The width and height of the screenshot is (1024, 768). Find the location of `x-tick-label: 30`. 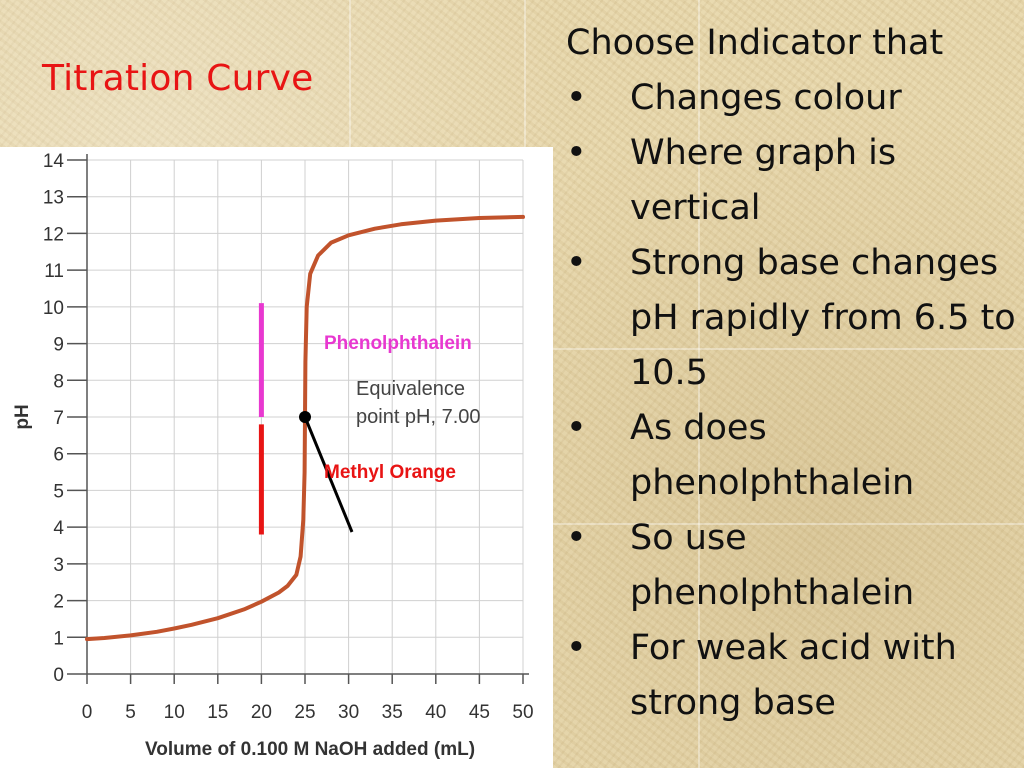

x-tick-label: 30 is located at coordinates (348, 712).